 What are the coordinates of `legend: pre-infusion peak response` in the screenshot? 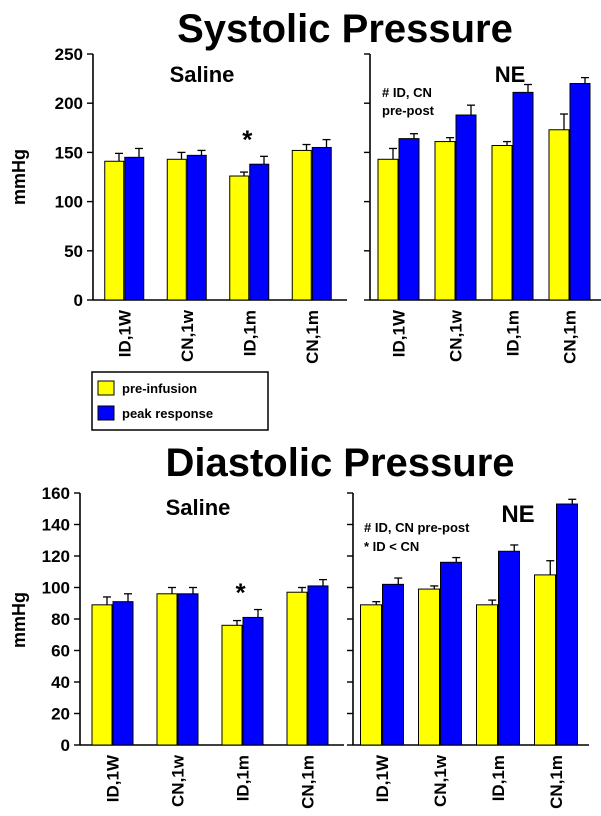 It's located at (180, 401).